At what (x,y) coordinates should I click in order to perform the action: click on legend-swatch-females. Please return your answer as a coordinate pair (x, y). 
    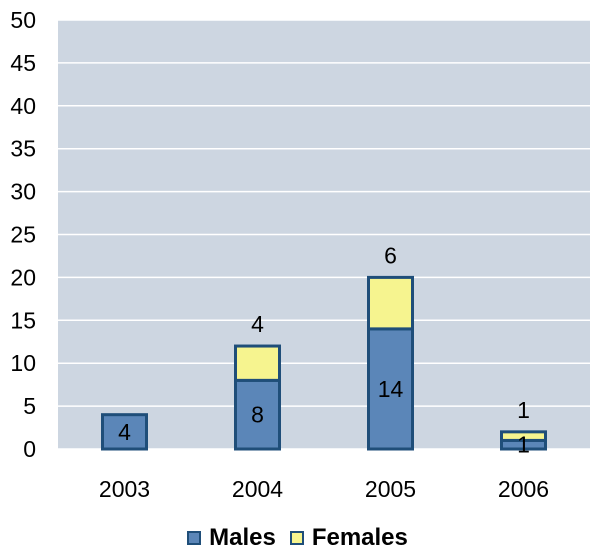
    Looking at the image, I should click on (296, 538).